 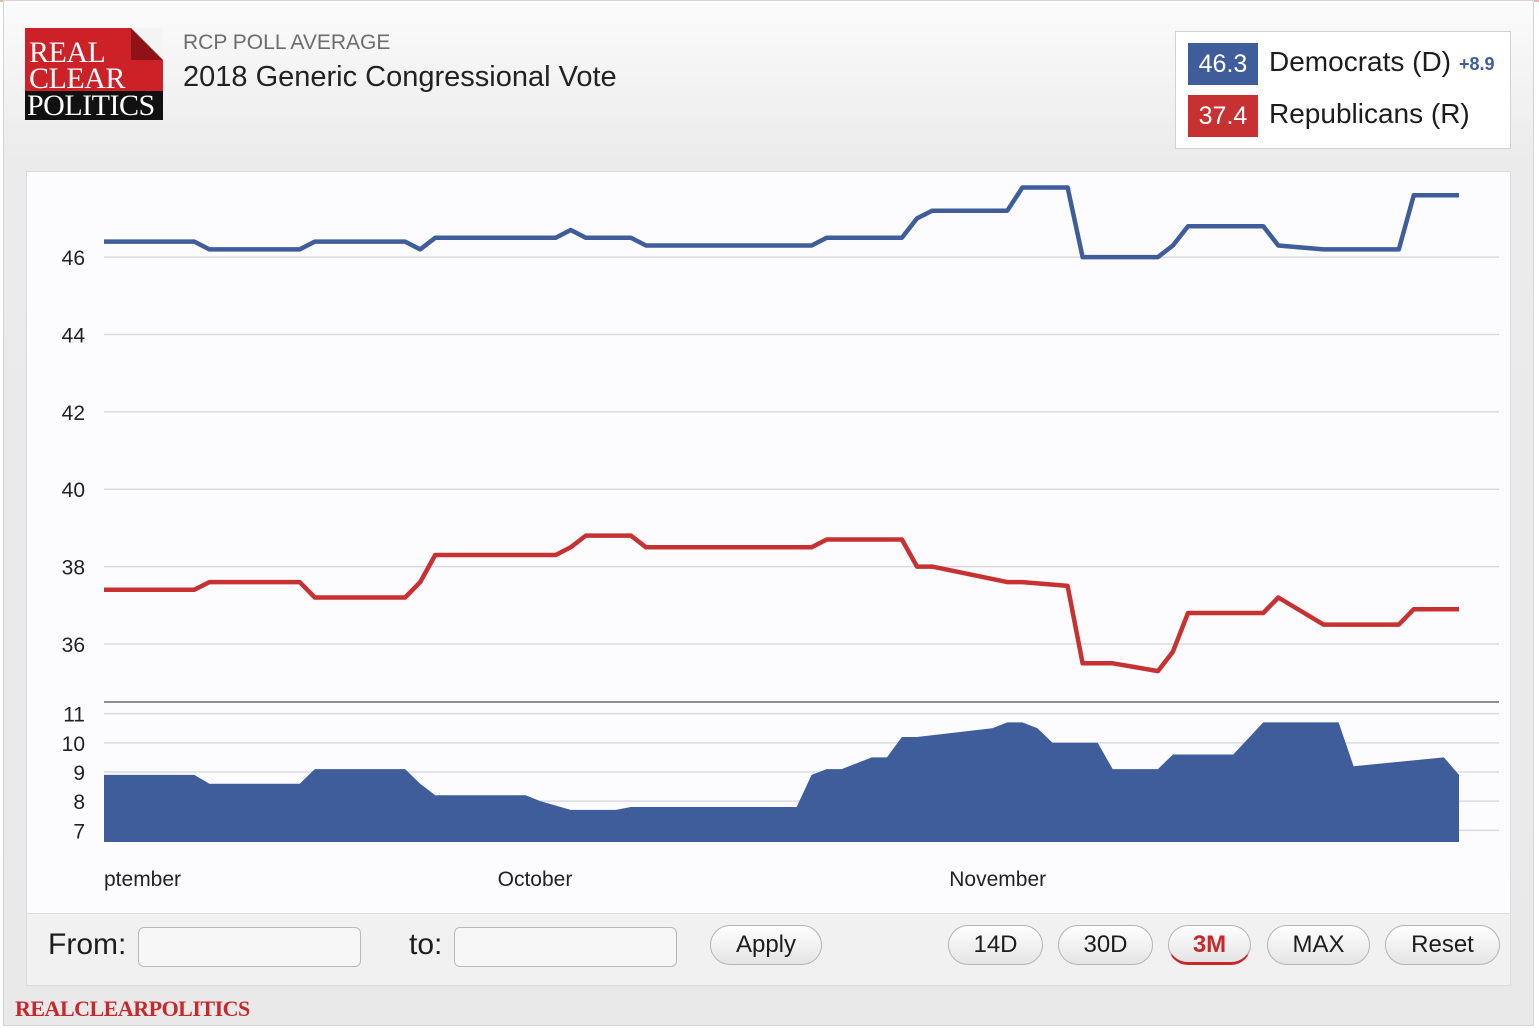 What do you see at coordinates (73, 490) in the screenshot?
I see `y-tick-label: 40` at bounding box center [73, 490].